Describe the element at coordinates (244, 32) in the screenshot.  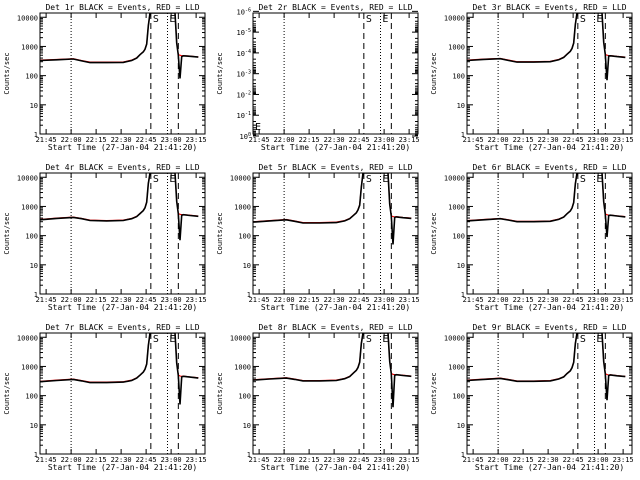
I see `y-tick-label: 10⁻⁵` at that location.